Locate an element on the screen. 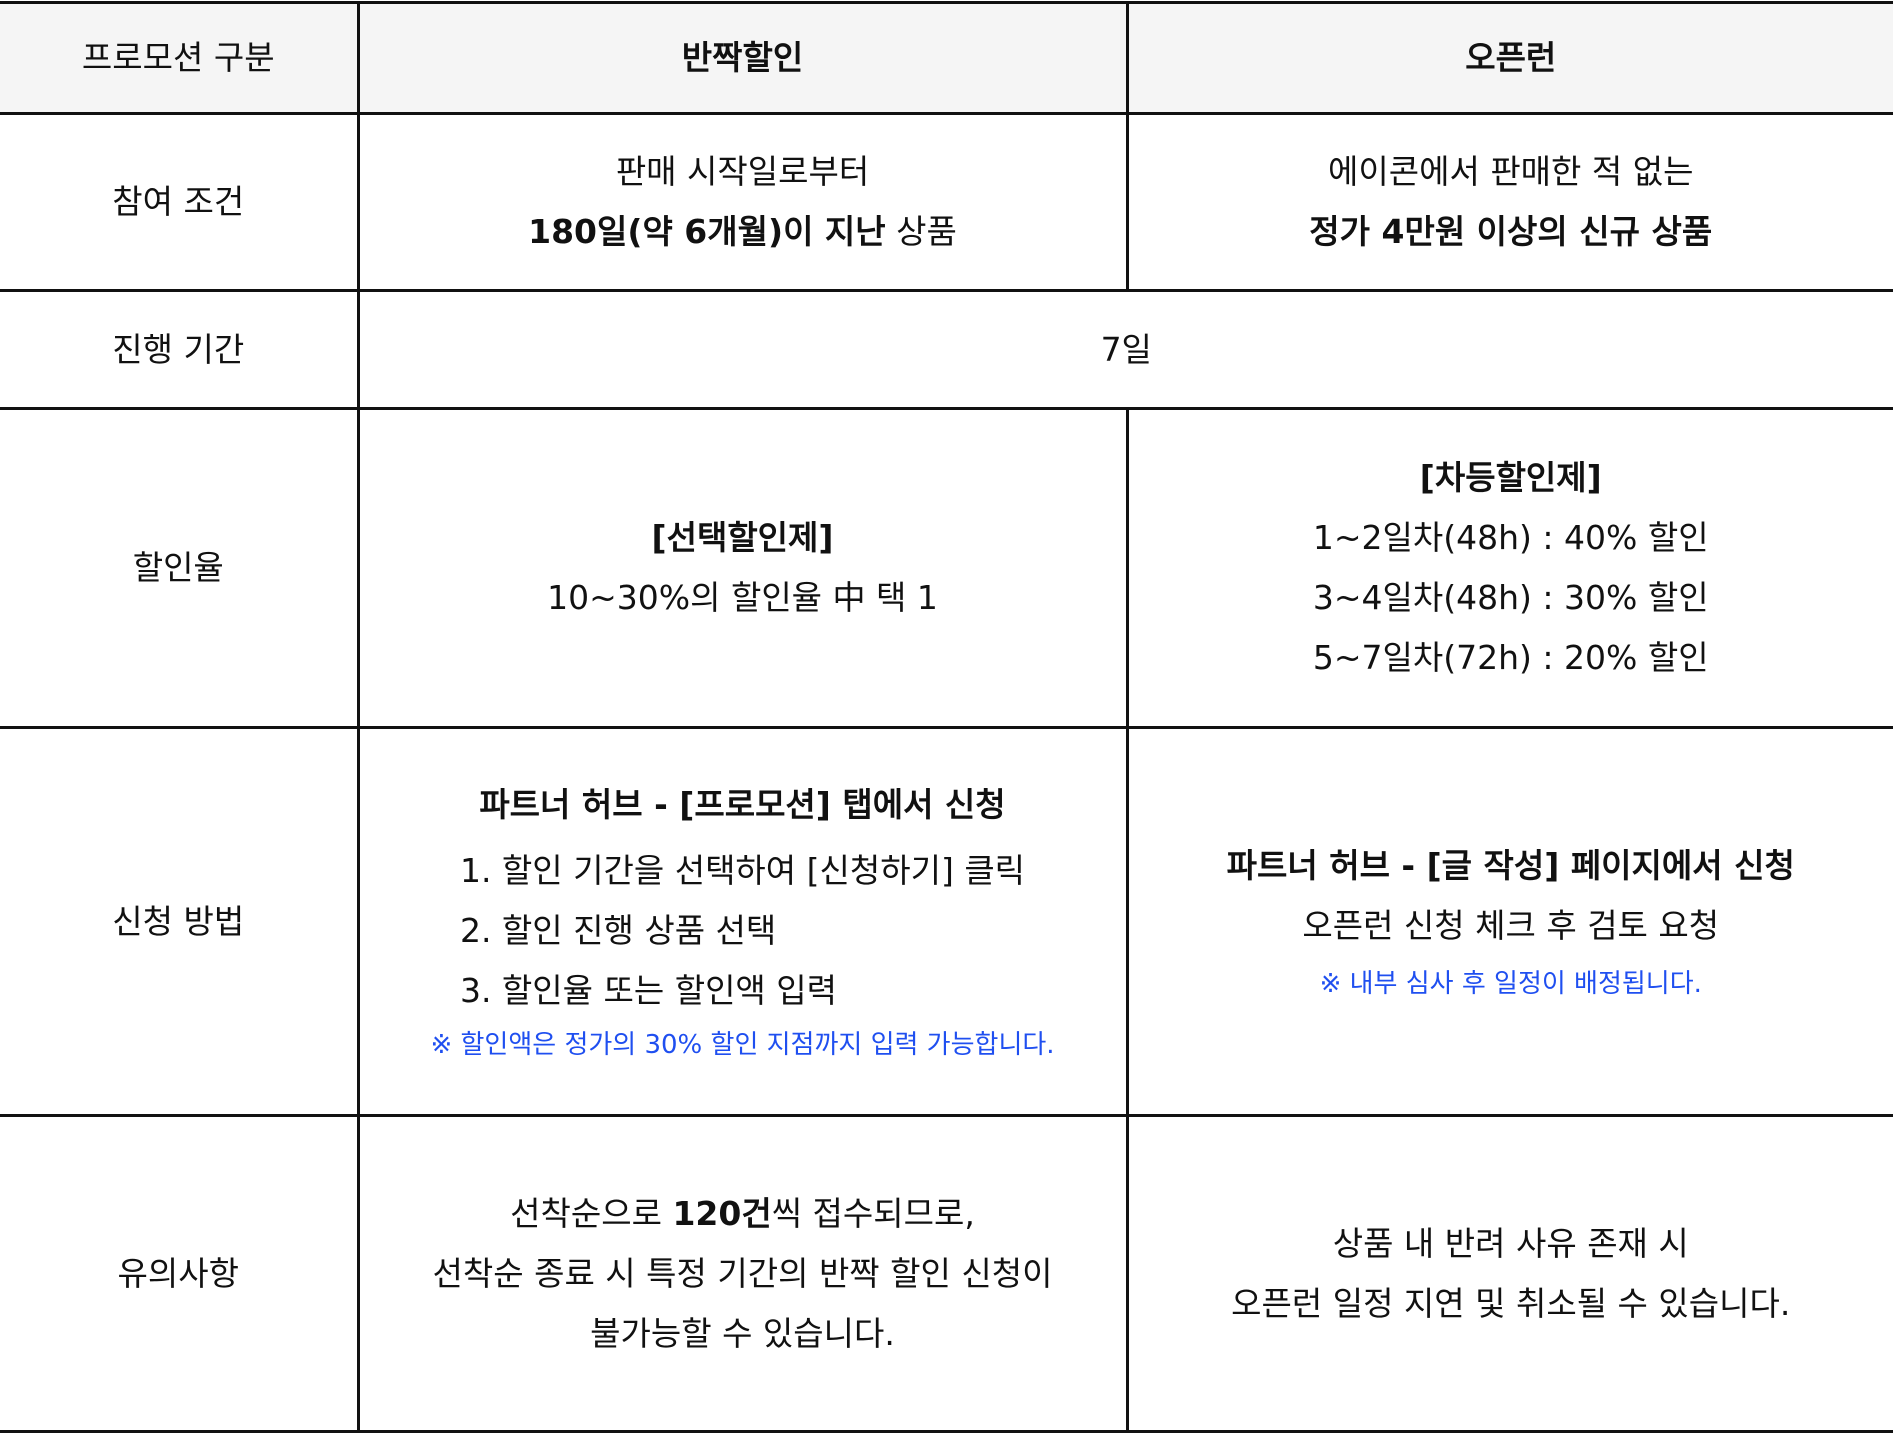  condition-openrun: 에이콘에서 판매한 적 없는 정가 4만원 이상의 신규 상품 is located at coordinates (1510, 202).